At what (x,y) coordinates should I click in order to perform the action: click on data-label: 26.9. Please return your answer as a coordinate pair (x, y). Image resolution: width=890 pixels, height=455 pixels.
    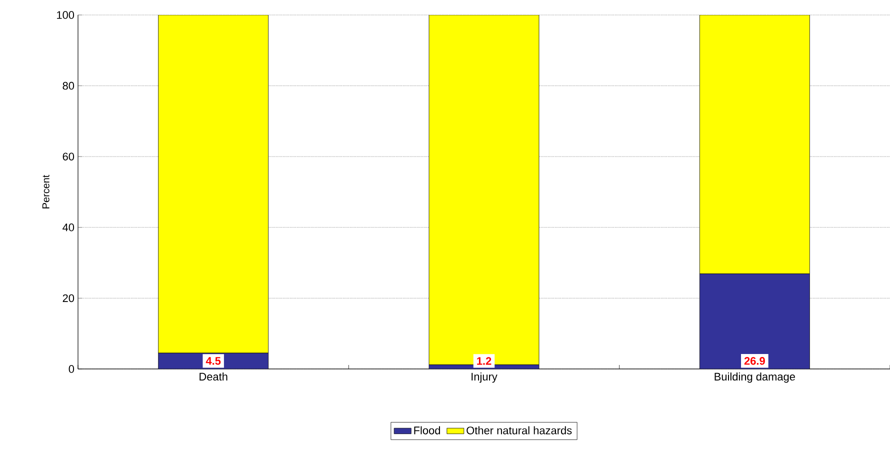
    Looking at the image, I should click on (754, 361).